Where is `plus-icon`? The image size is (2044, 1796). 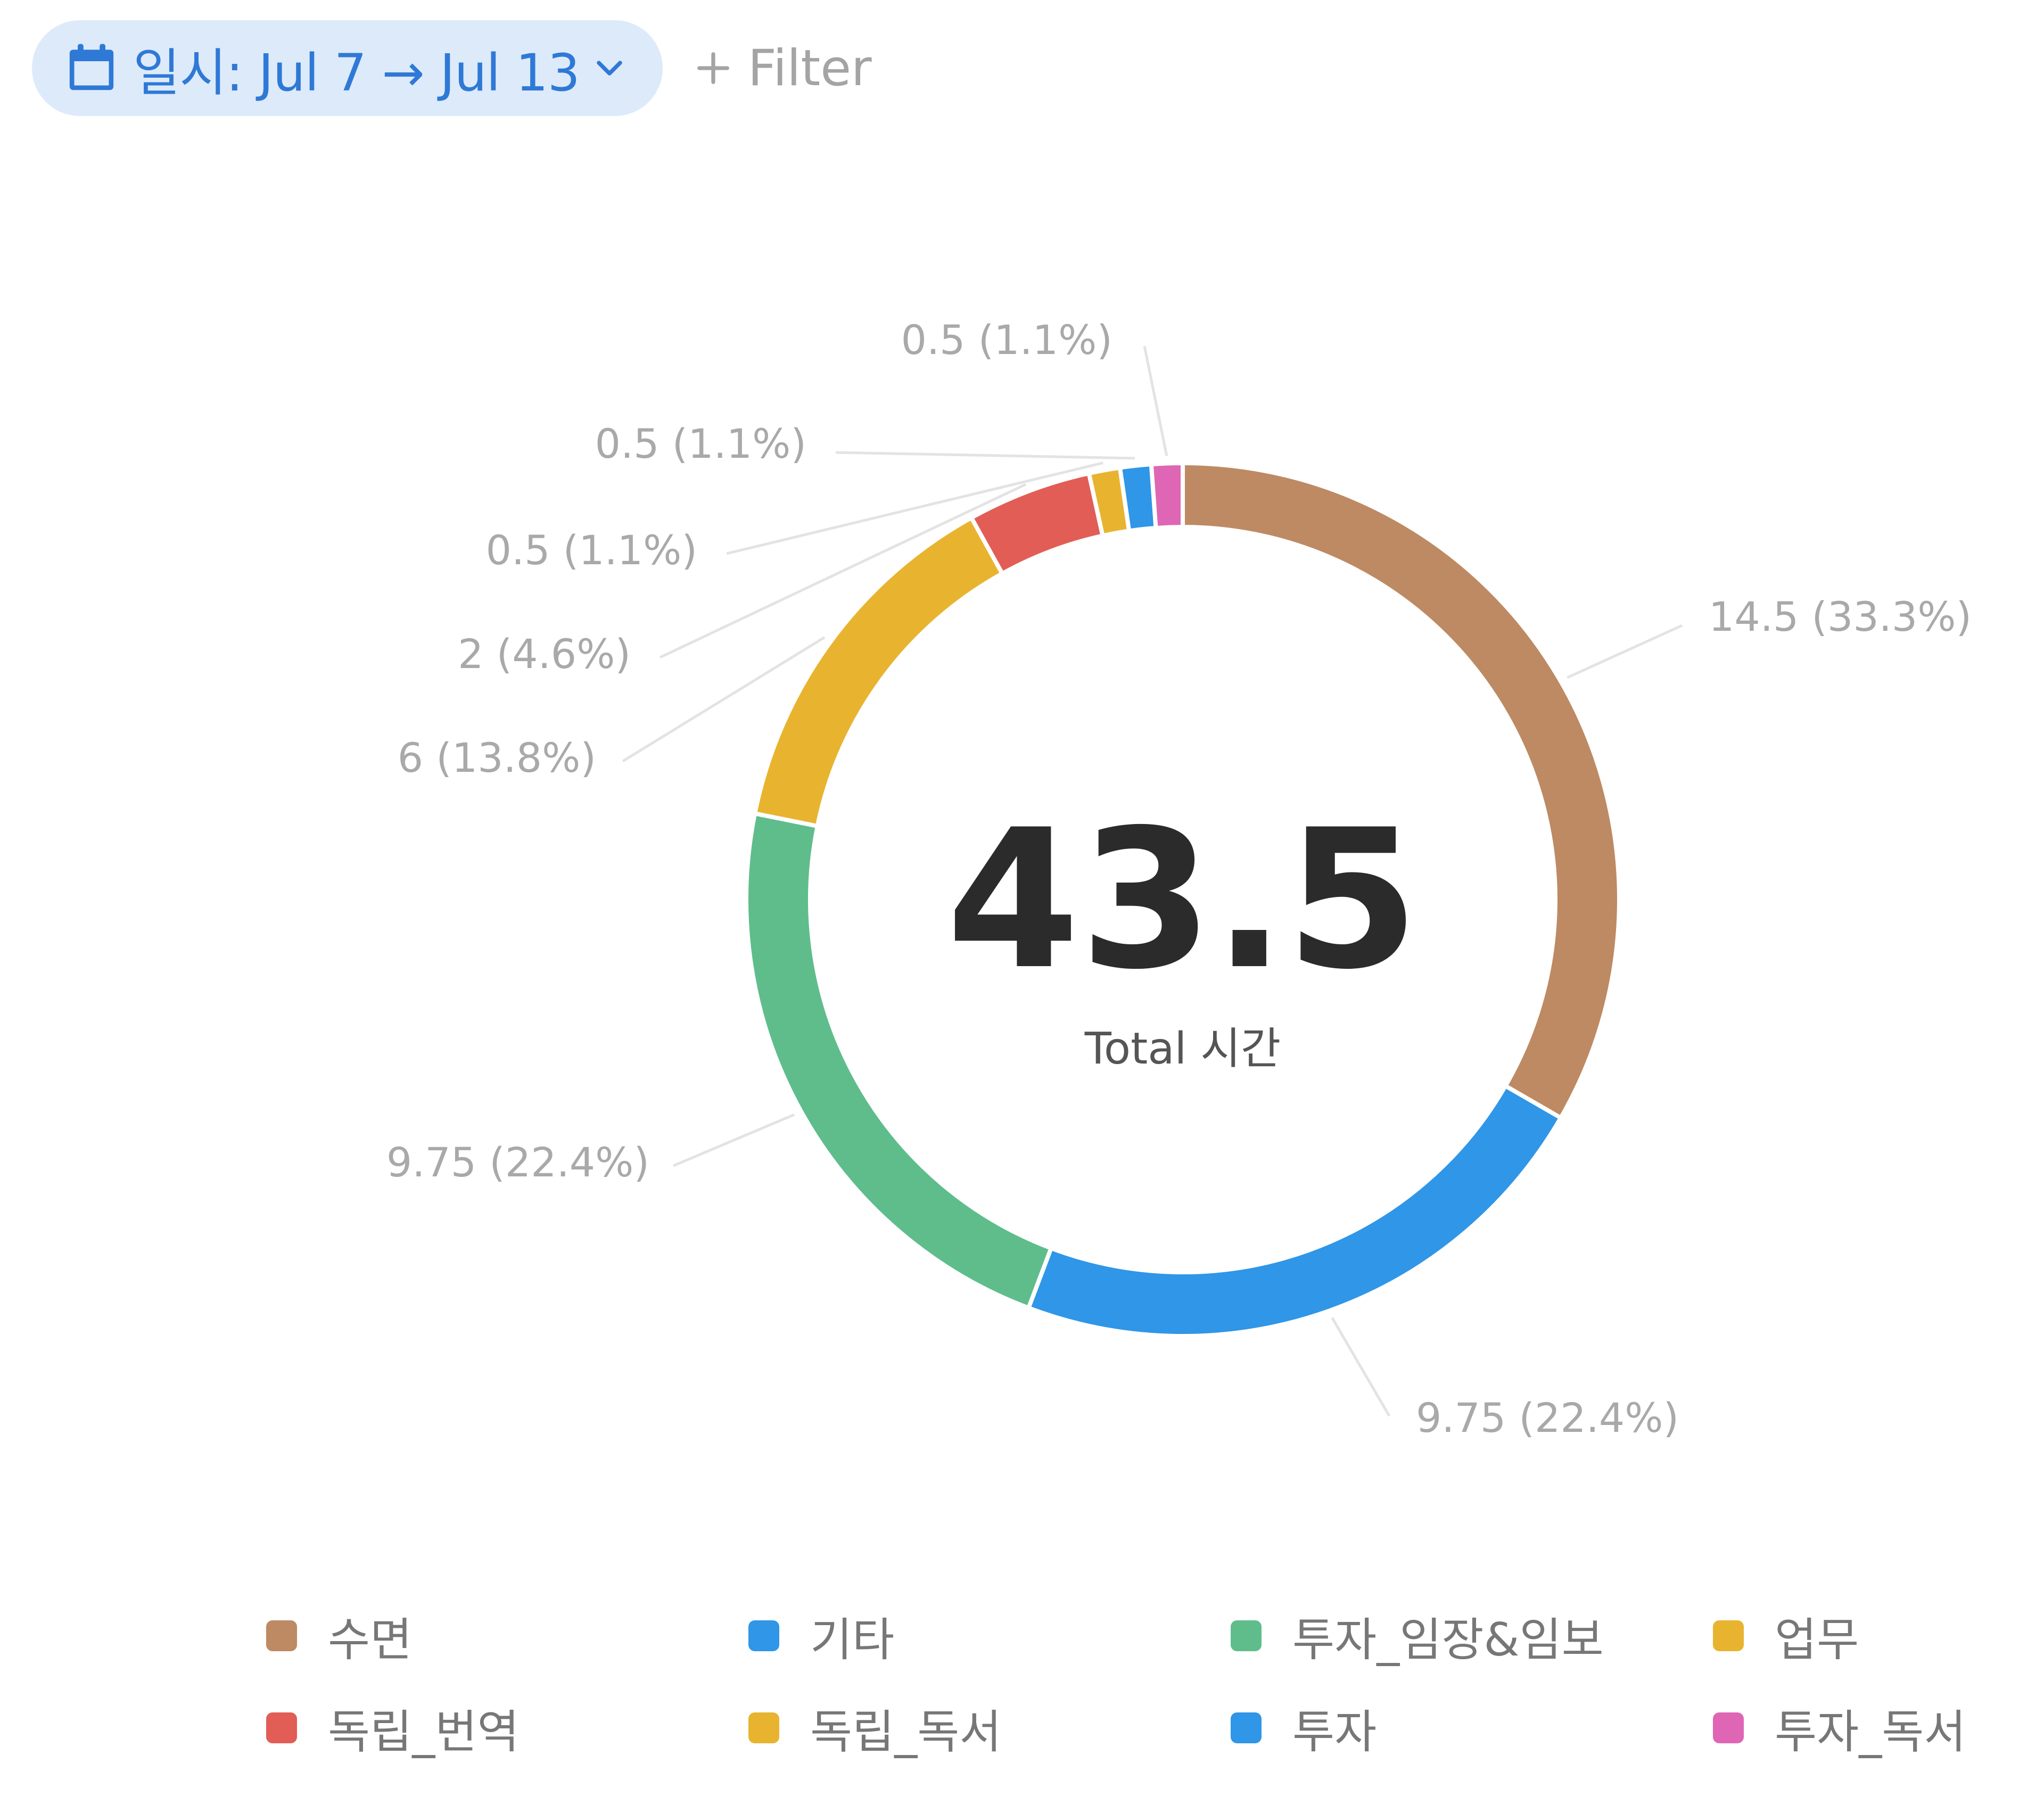 plus-icon is located at coordinates (713, 68).